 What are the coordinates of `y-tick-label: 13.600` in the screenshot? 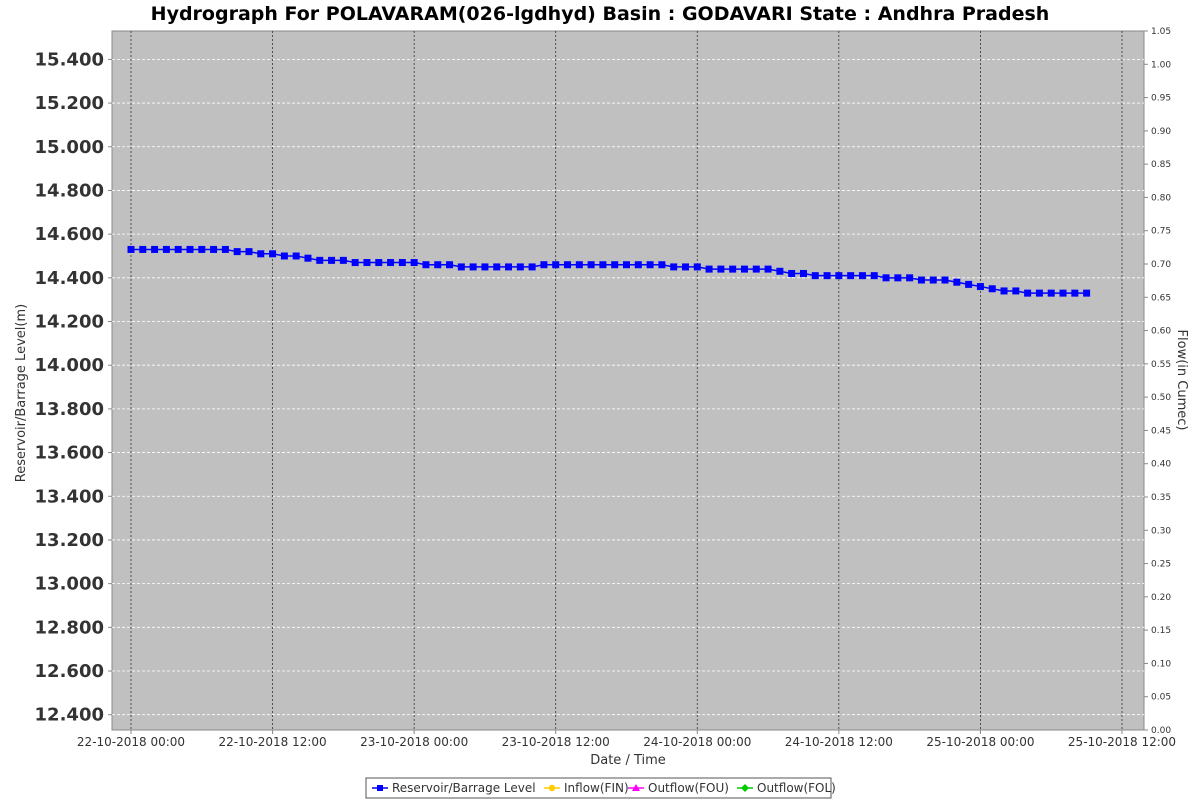 It's located at (69, 453).